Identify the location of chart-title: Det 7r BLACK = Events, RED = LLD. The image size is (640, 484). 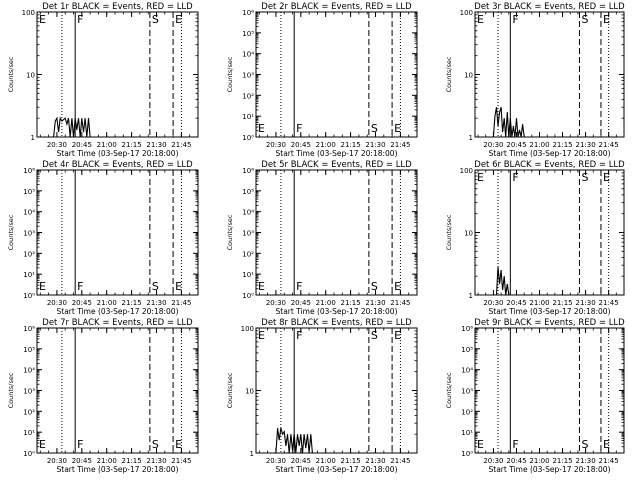
(117, 323).